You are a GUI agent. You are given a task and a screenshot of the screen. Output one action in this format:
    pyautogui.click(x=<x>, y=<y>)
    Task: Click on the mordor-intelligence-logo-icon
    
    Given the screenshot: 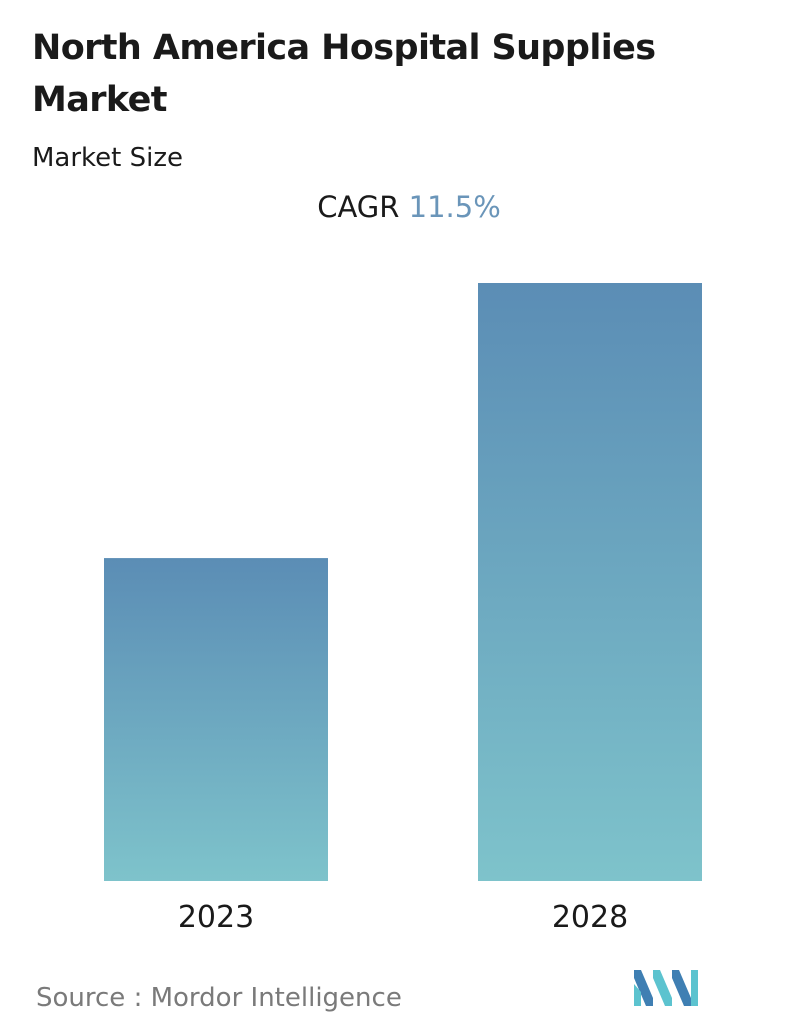 What is the action you would take?
    pyautogui.click(x=666, y=988)
    